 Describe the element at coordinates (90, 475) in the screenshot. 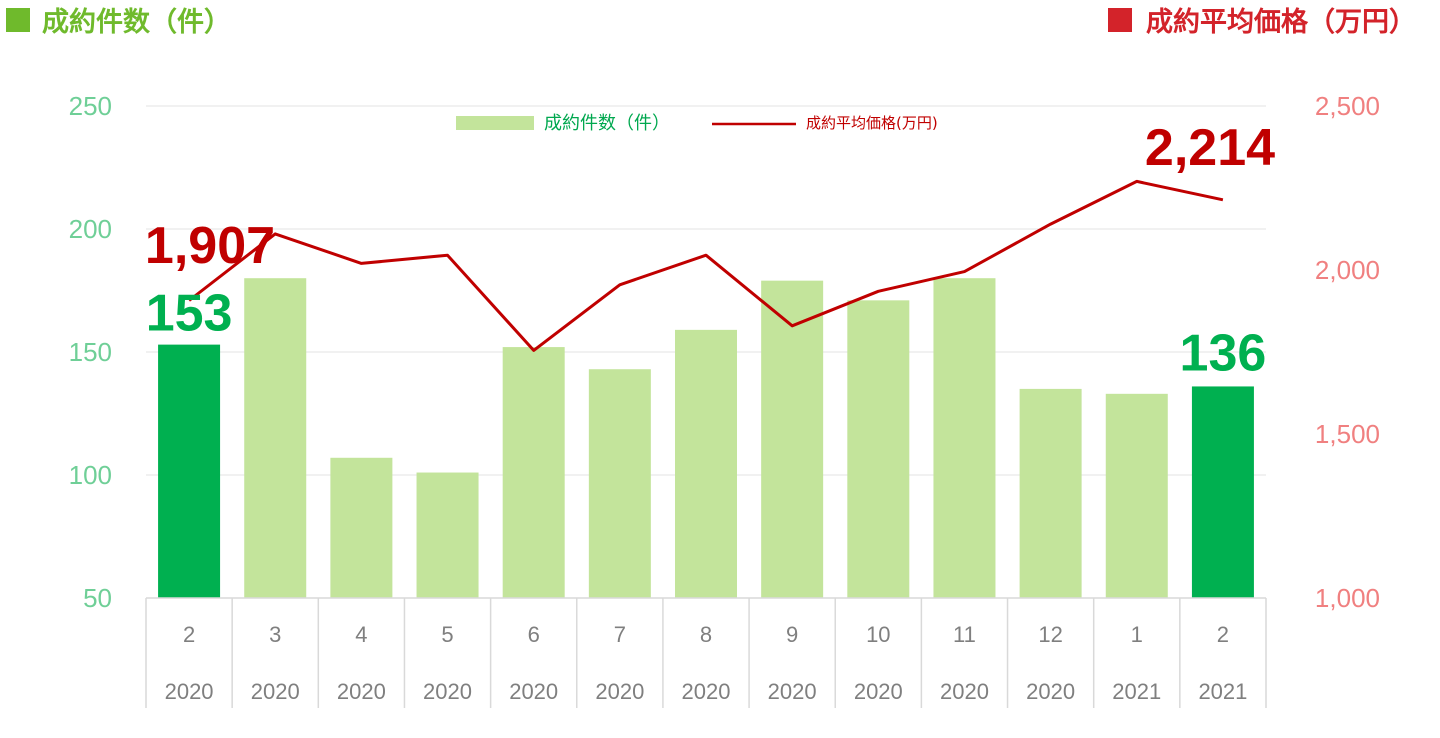

I see `left-tick-label: 100` at that location.